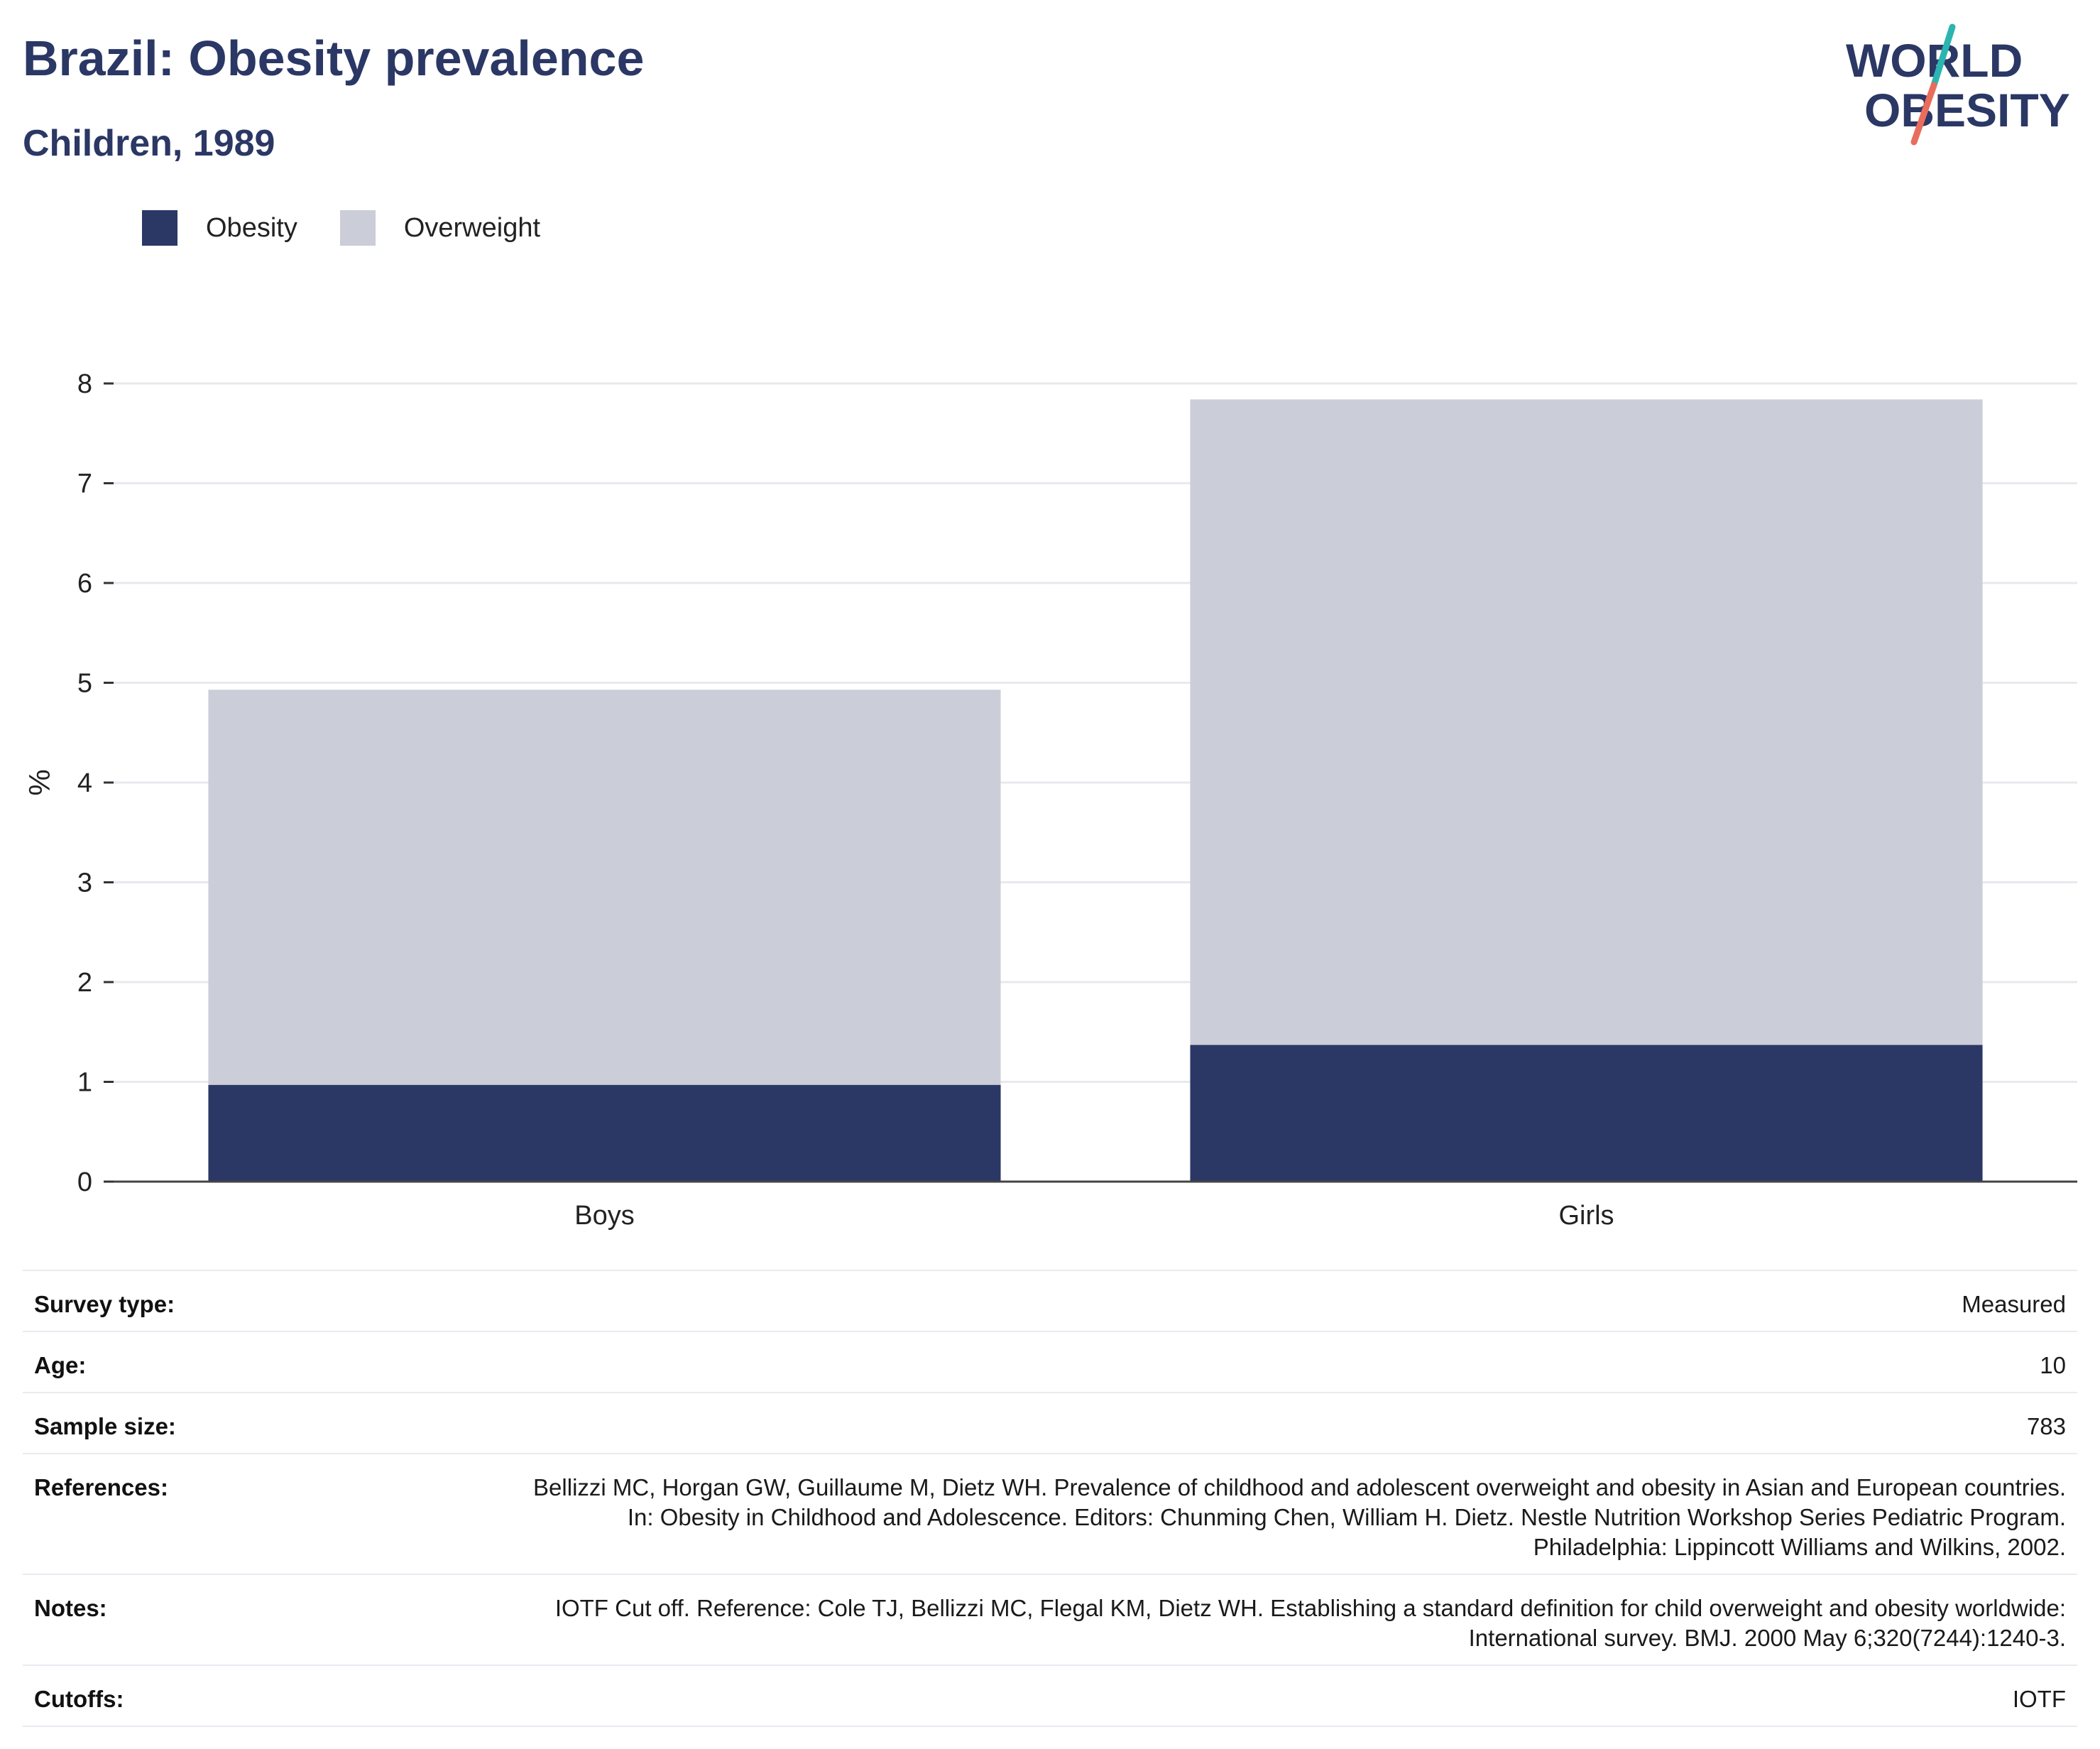 This screenshot has height=1749, width=2100. What do you see at coordinates (1943, 56) in the screenshot?
I see `logo-slash-teal` at bounding box center [1943, 56].